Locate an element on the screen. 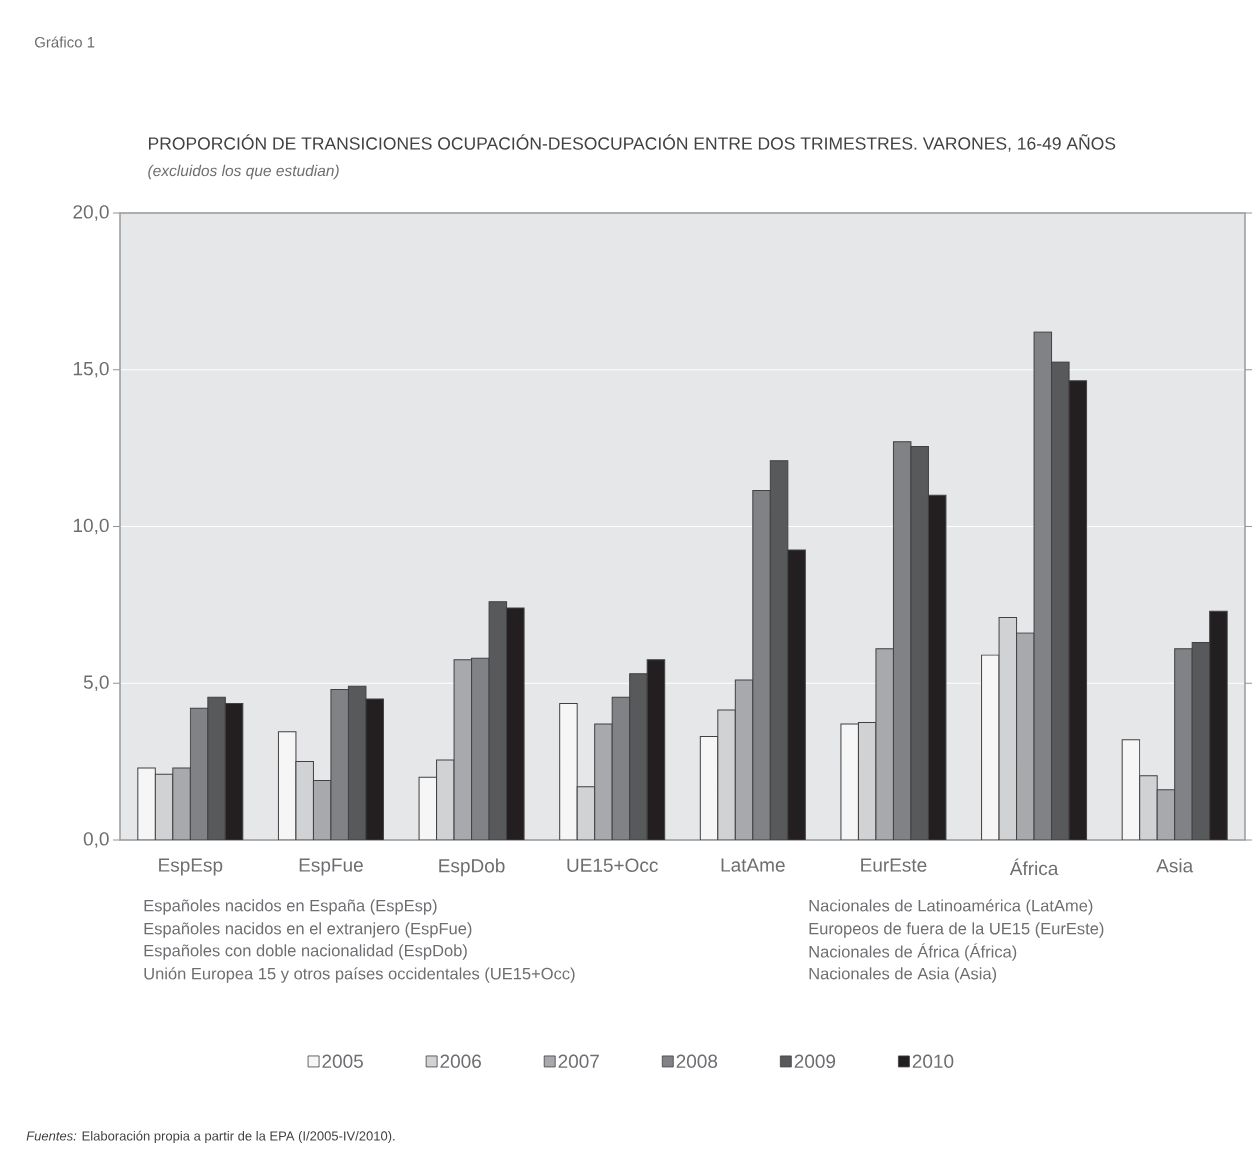 This screenshot has width=1259, height=1174. x-tick-label: África is located at coordinates (1034, 867).